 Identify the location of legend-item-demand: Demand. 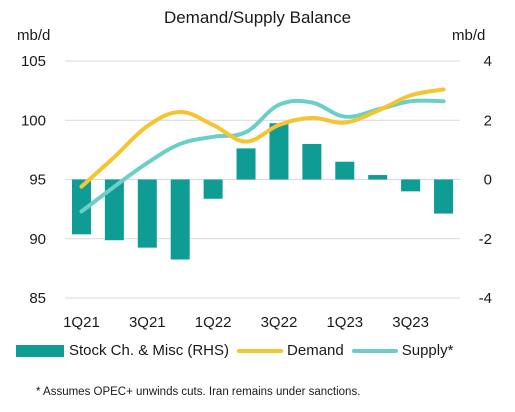
(290, 350).